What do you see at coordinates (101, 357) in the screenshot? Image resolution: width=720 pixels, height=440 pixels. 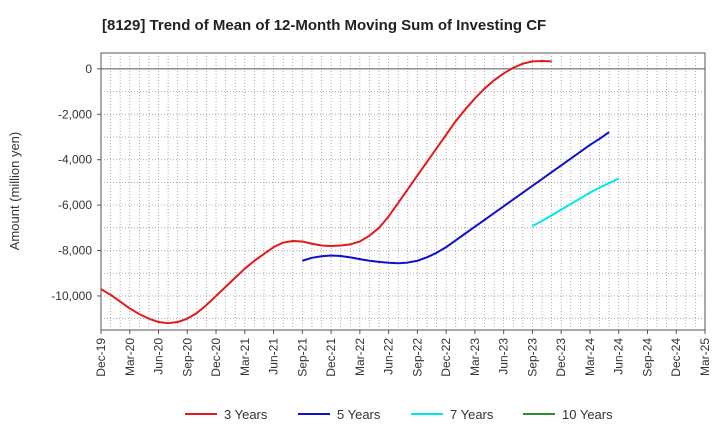 I see `x-tick-label: Dec-19` at bounding box center [101, 357].